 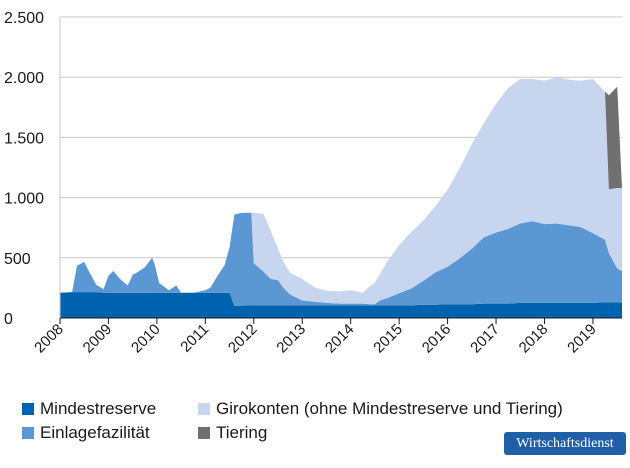 What do you see at coordinates (582, 339) in the screenshot?
I see `x-tick-label-2019: 2019` at bounding box center [582, 339].